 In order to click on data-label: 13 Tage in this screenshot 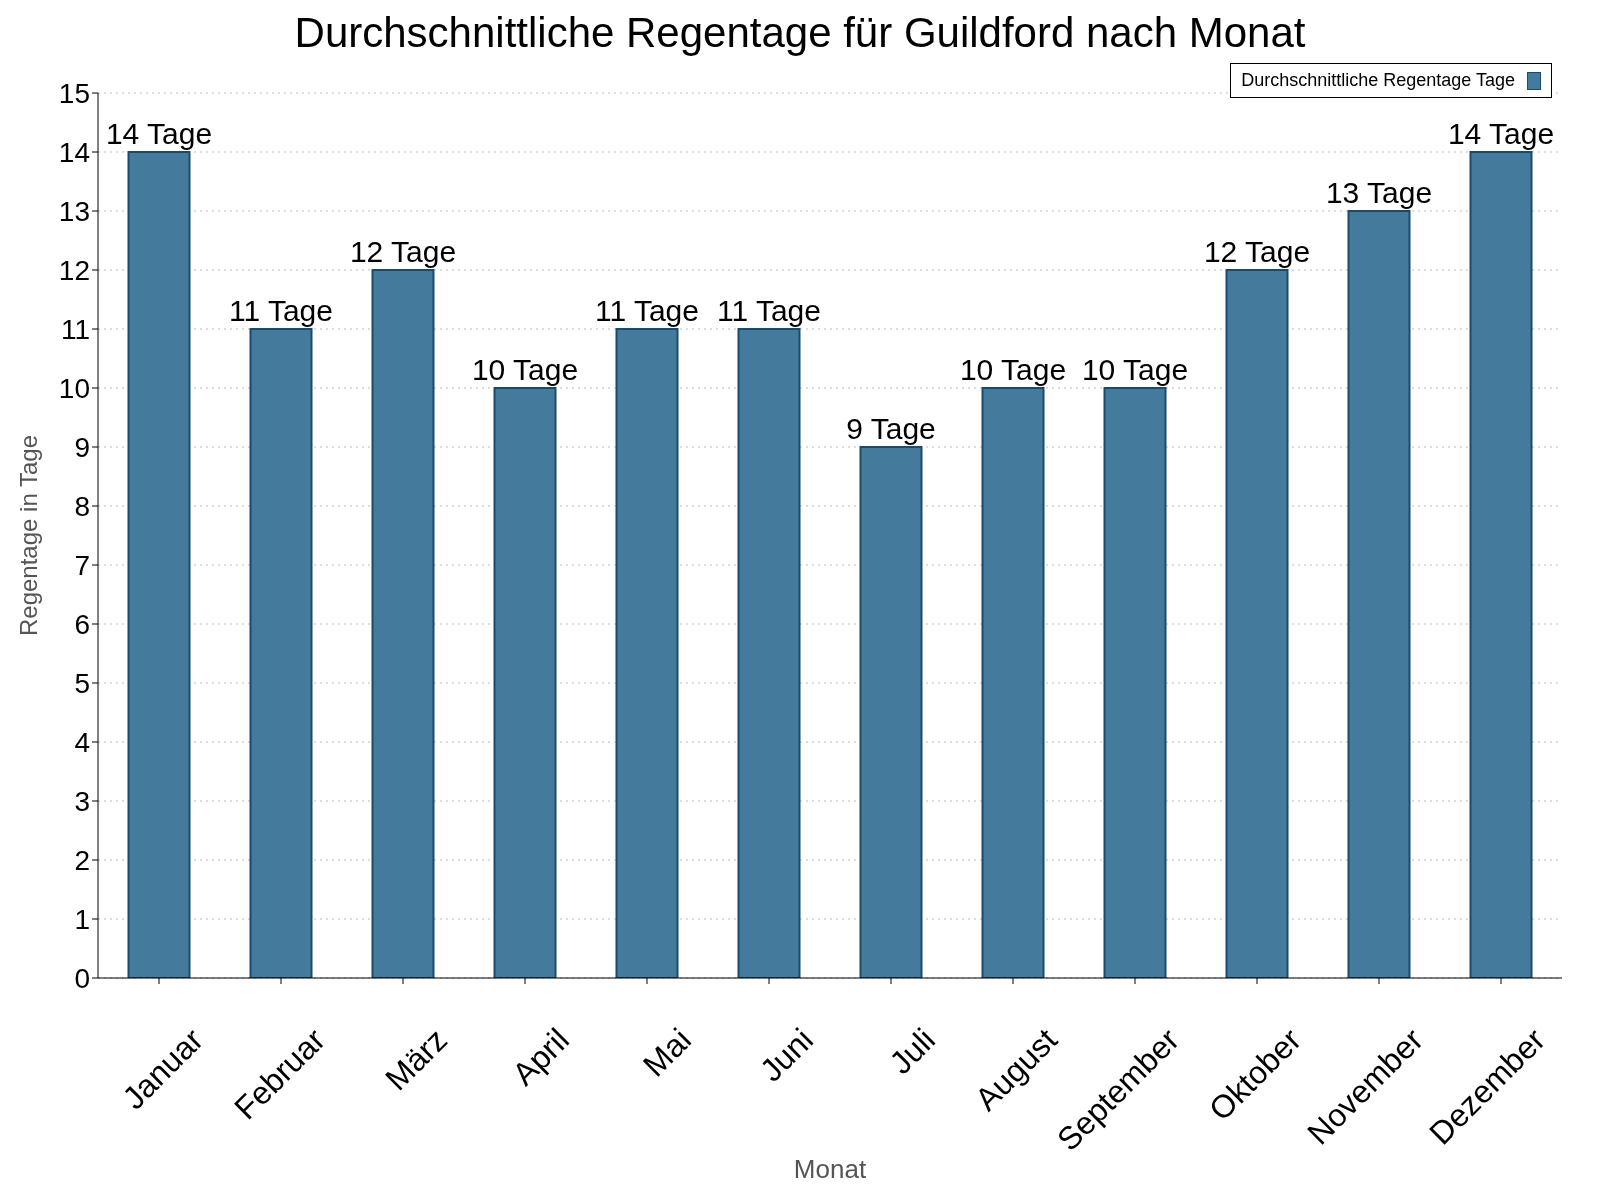, I will do `click(1379, 192)`.